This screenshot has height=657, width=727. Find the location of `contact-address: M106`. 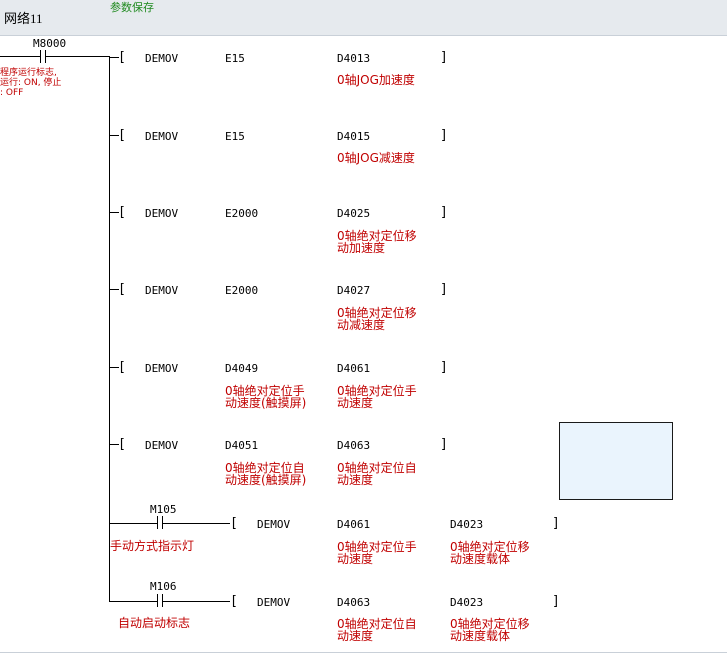

contact-address: M106 is located at coordinates (163, 586).